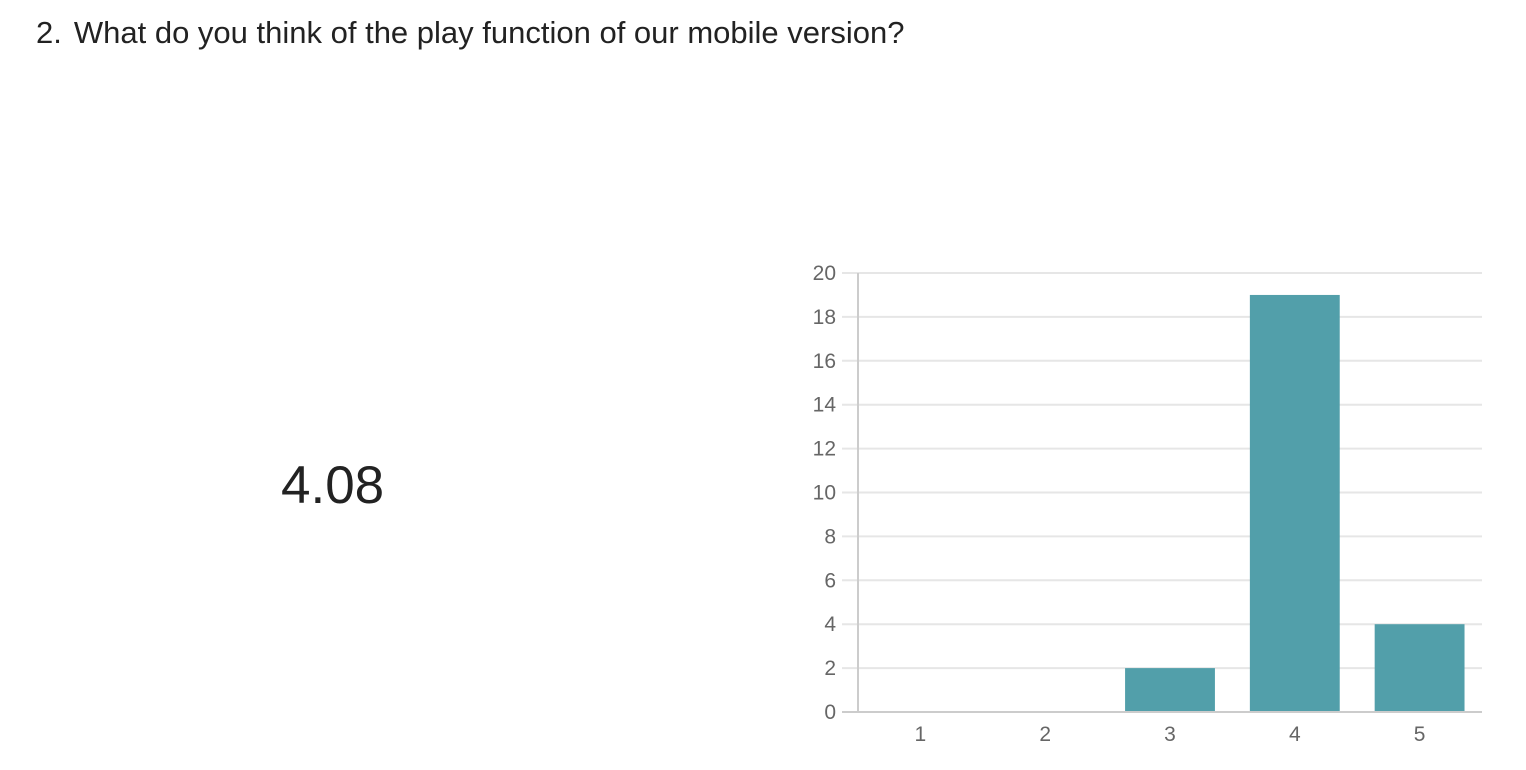  I want to click on question-number: 2., so click(49, 32).